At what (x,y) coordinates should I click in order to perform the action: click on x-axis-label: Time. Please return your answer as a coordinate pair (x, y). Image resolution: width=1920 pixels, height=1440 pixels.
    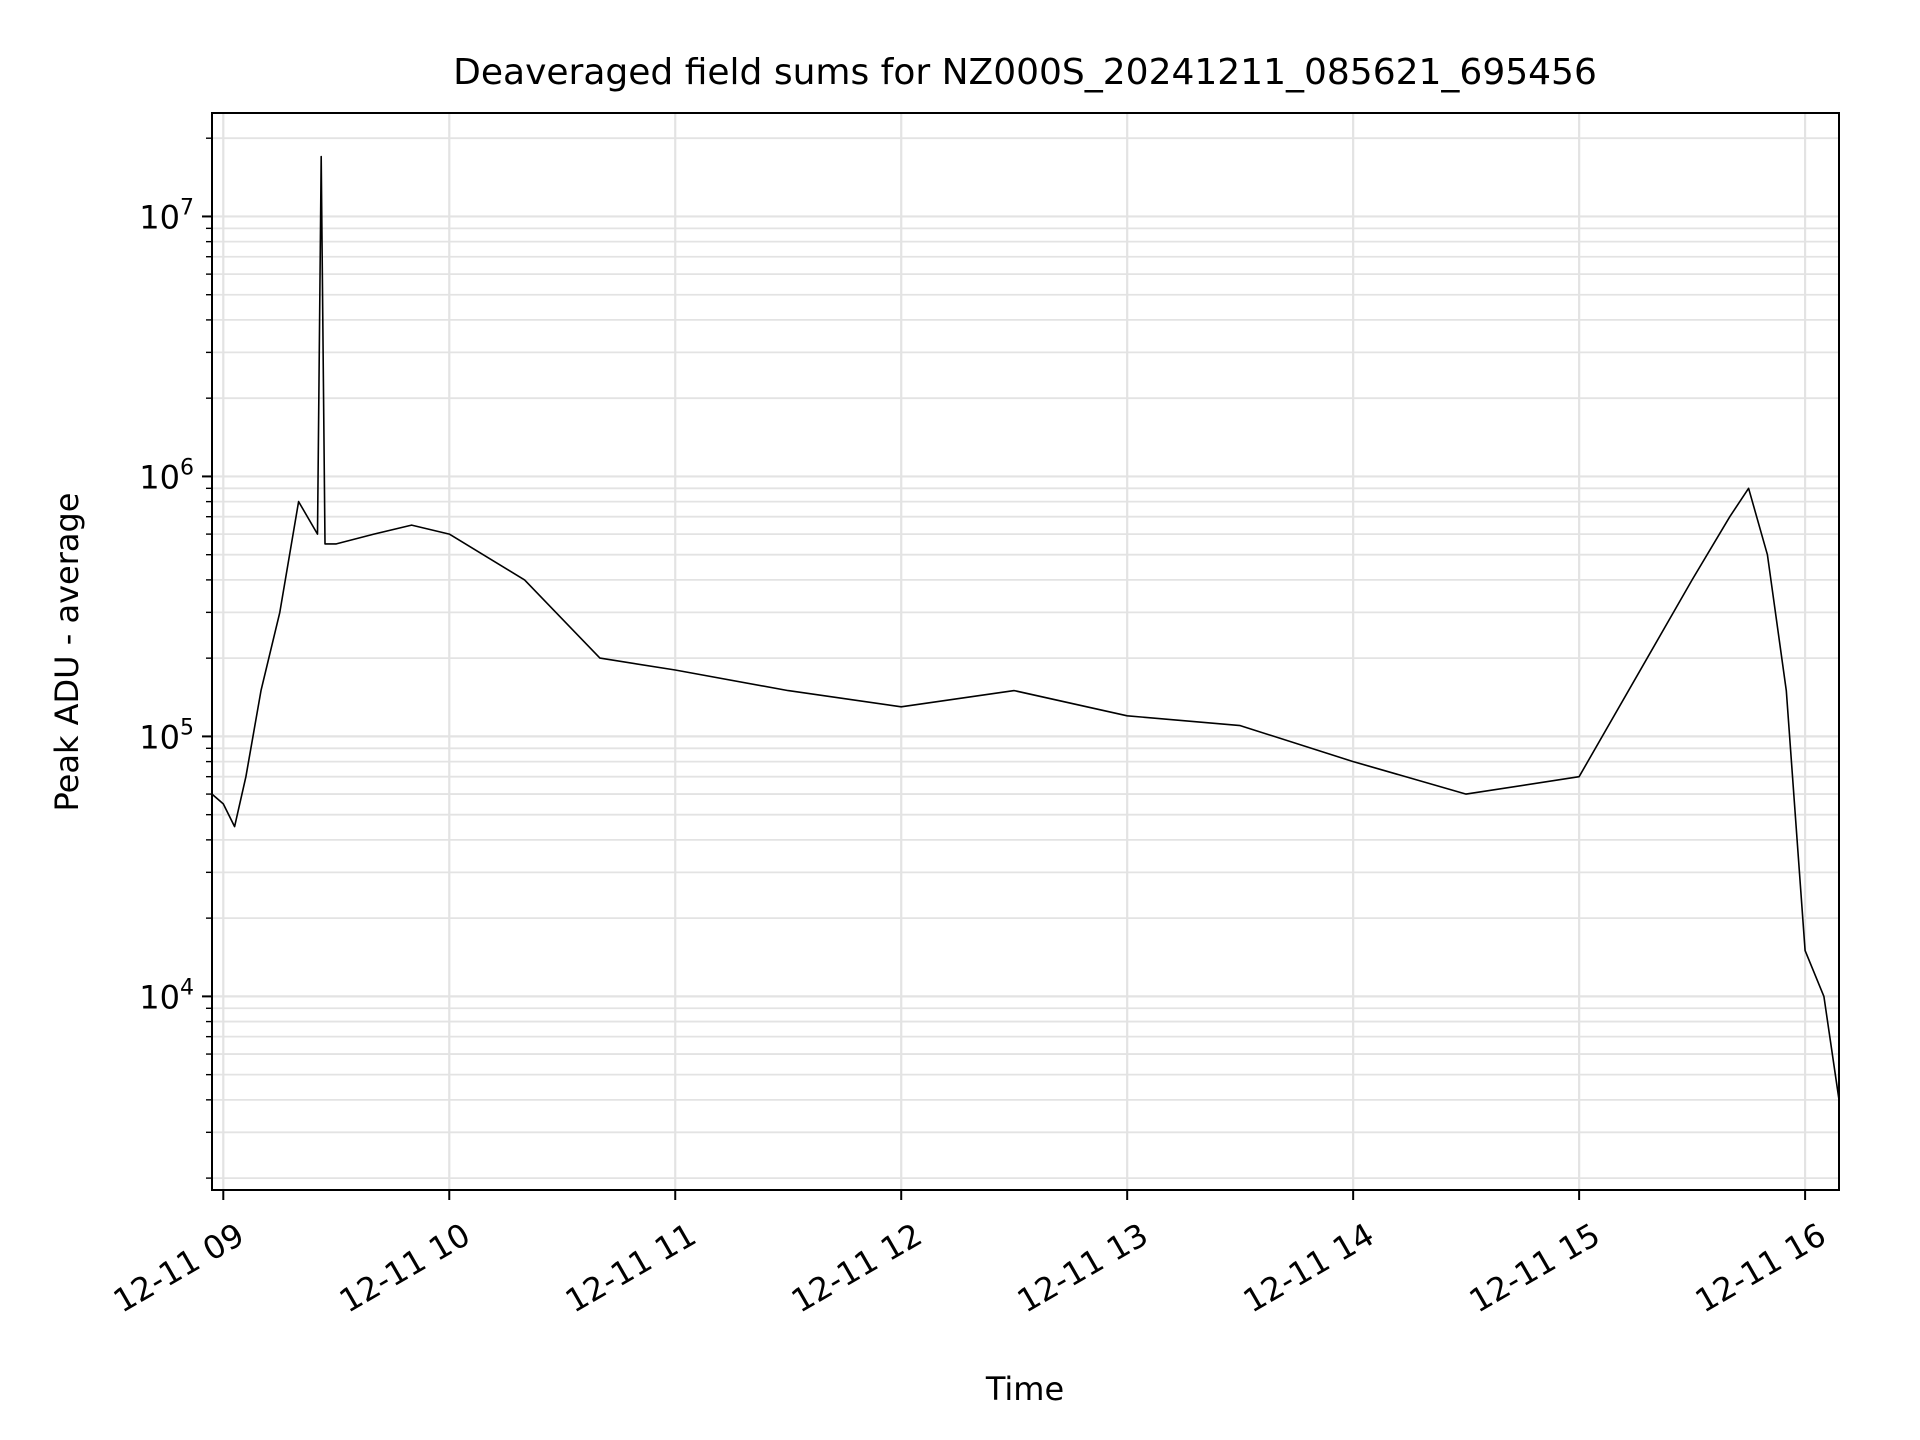
    Looking at the image, I should click on (1024, 1389).